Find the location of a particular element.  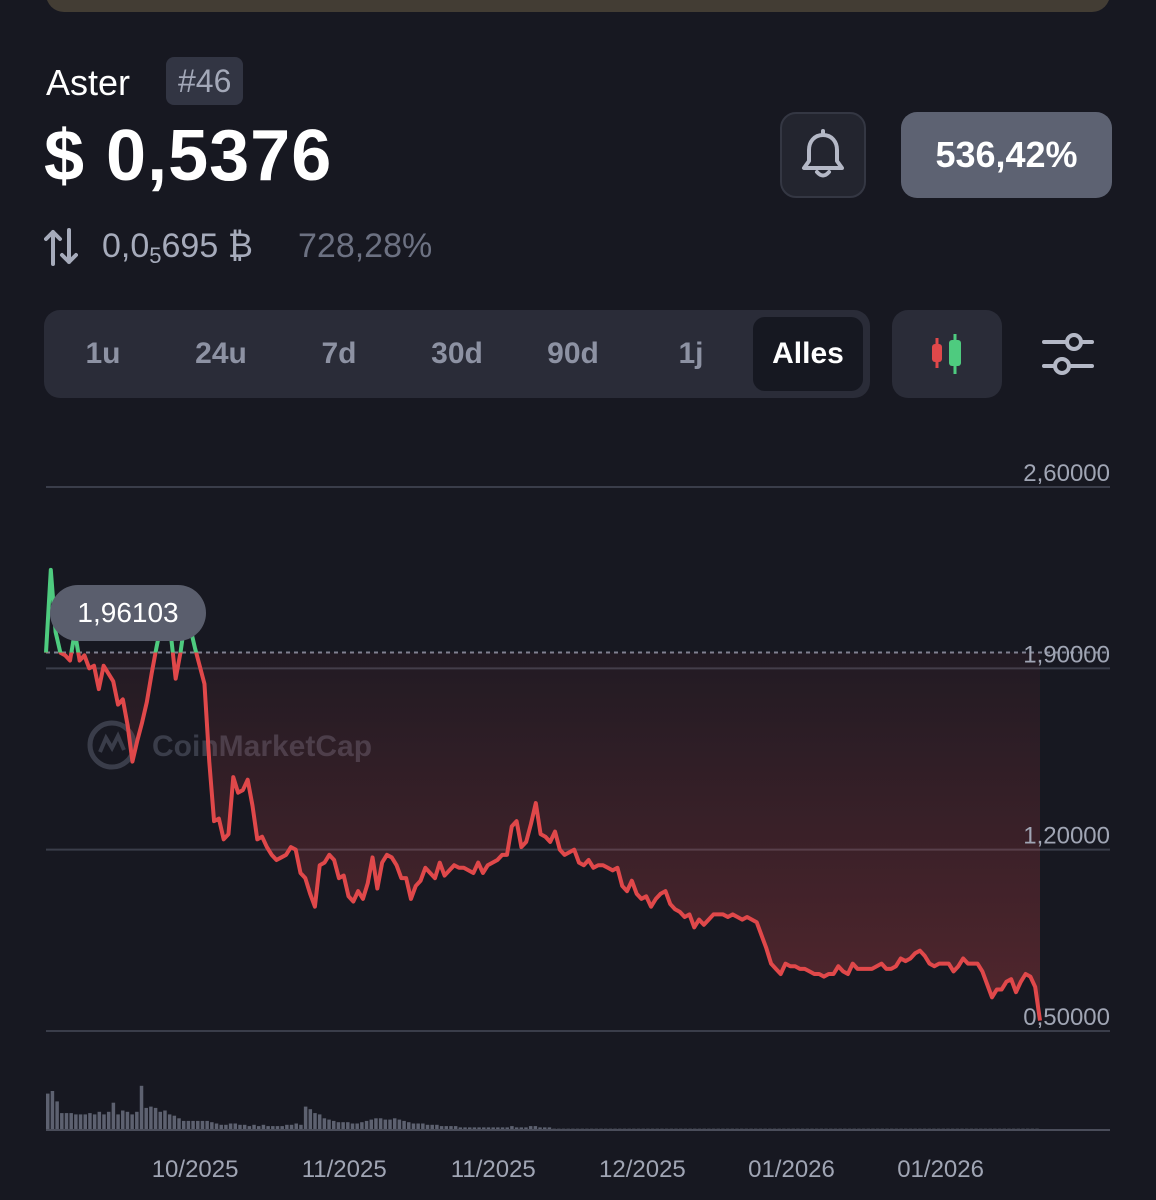

change-percent-button: 536,42% is located at coordinates (1006, 155).